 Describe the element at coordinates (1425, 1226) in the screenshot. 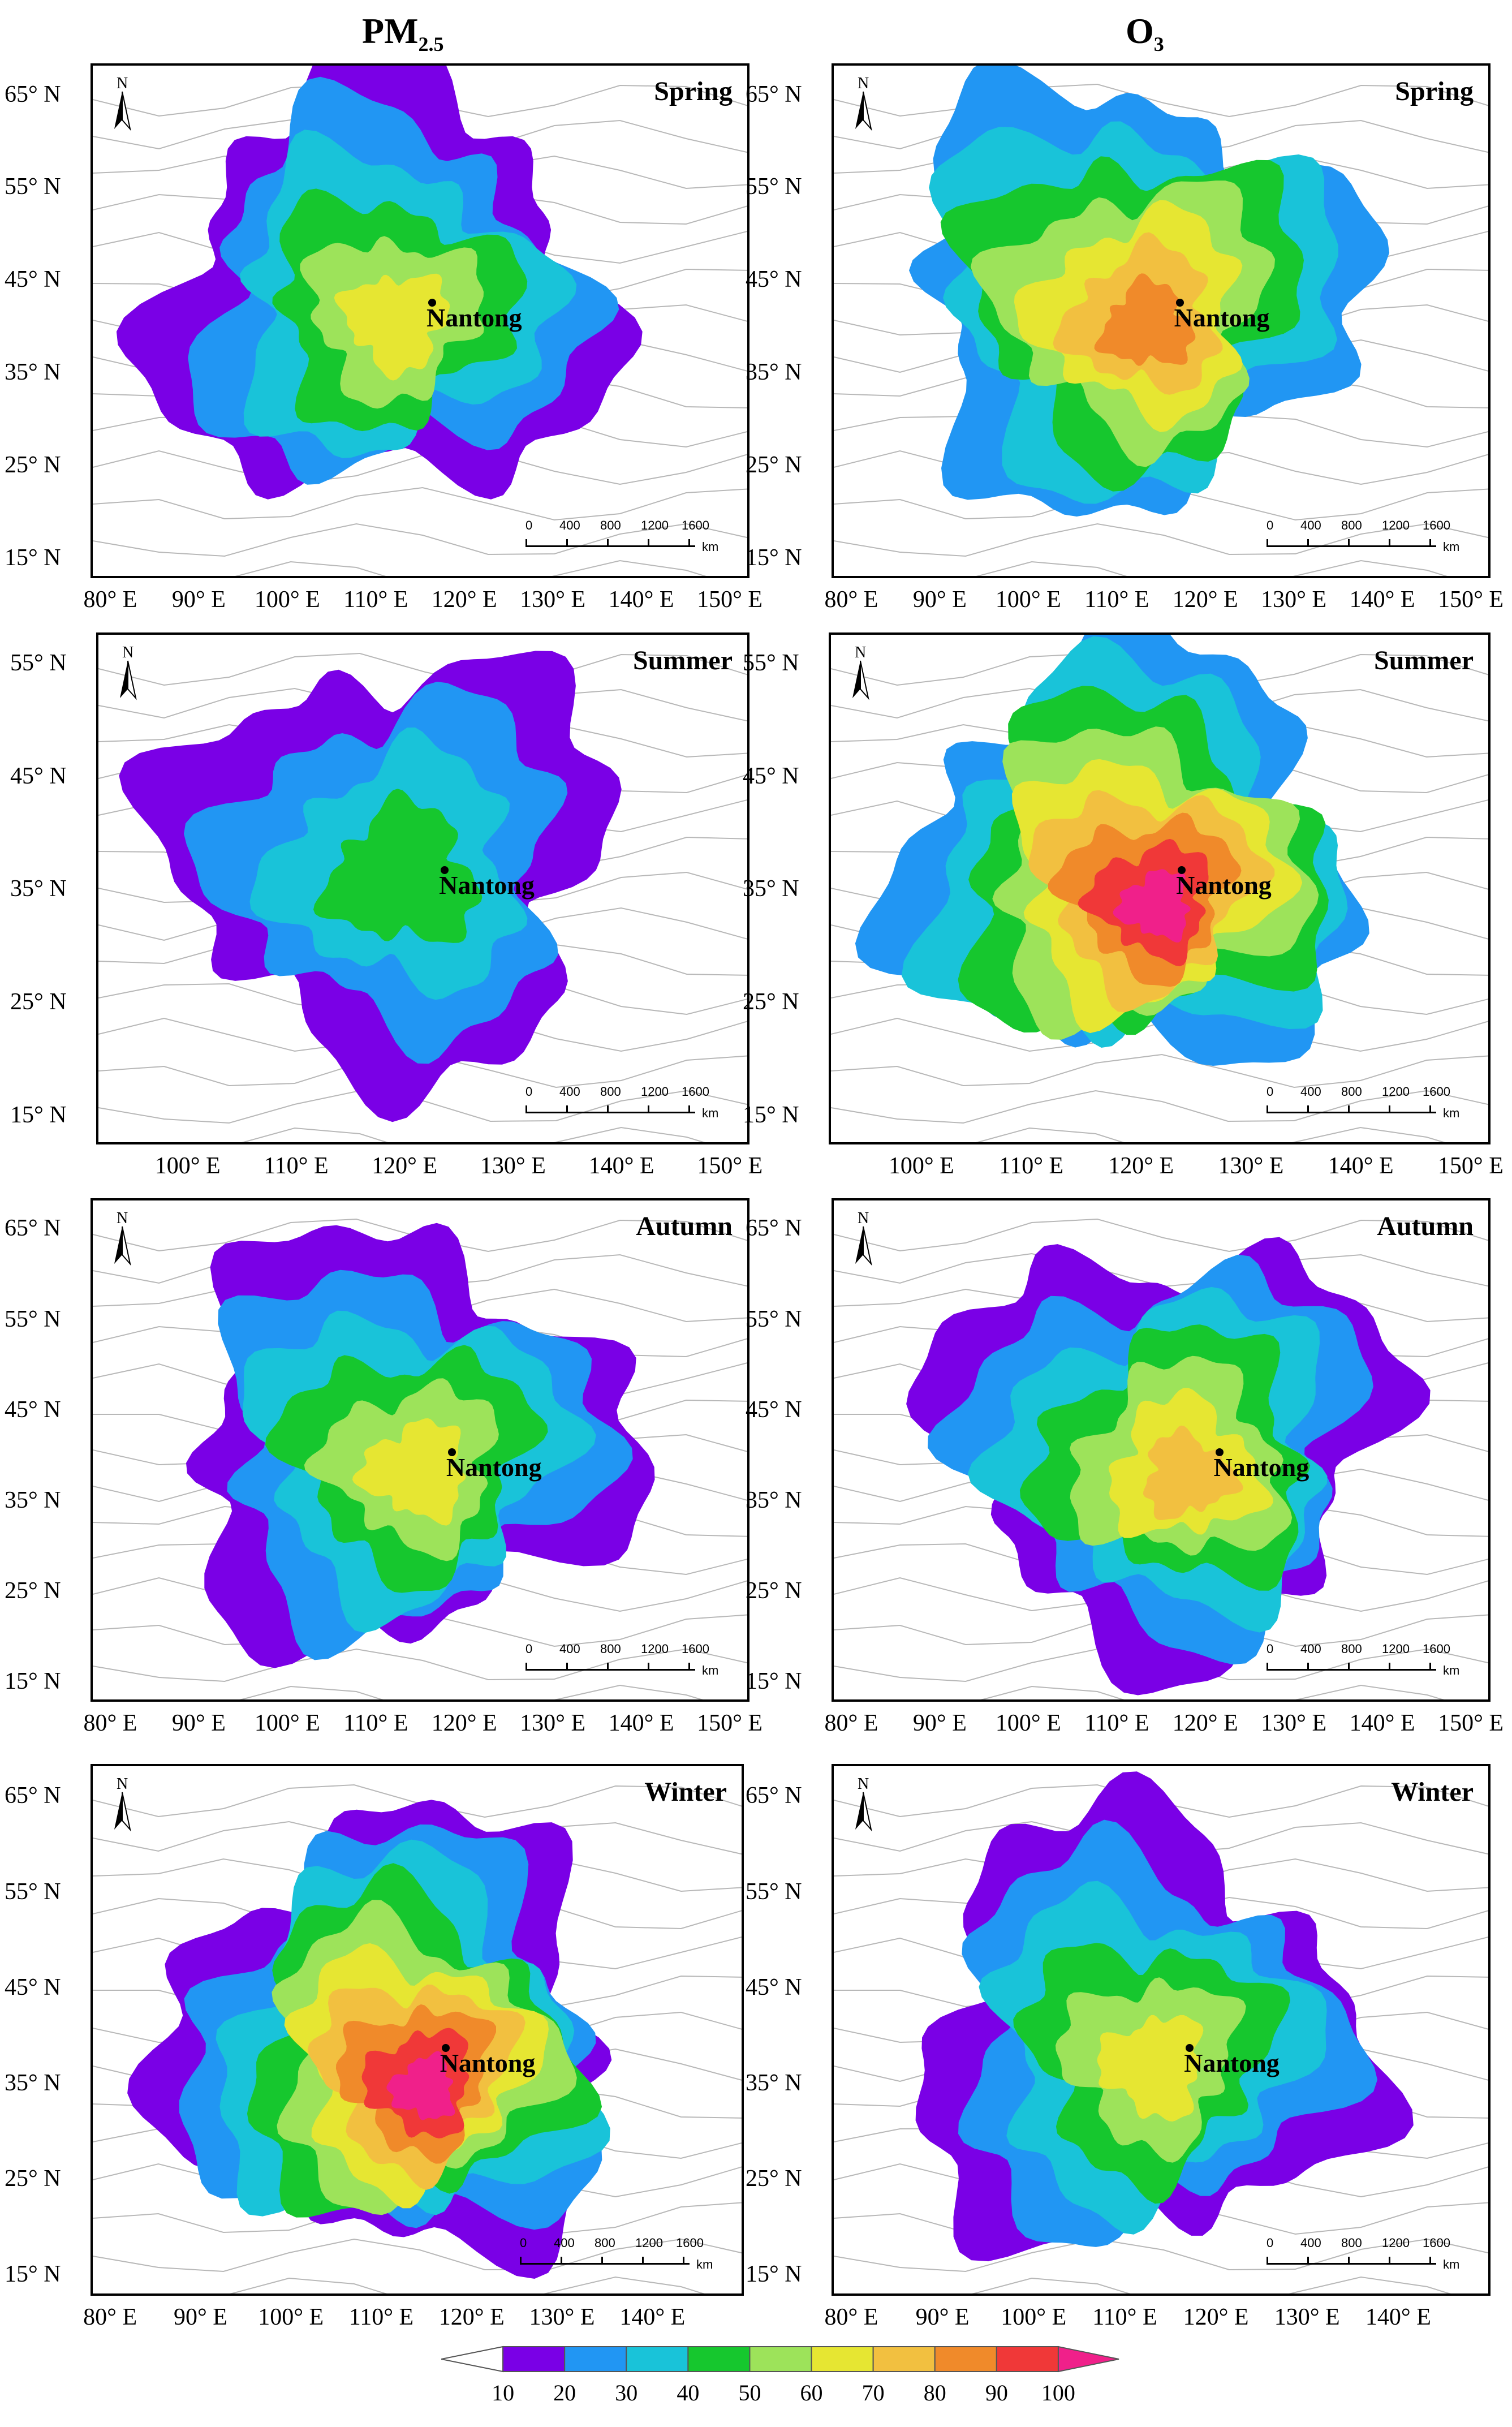

I see `season-label: Autumn` at that location.